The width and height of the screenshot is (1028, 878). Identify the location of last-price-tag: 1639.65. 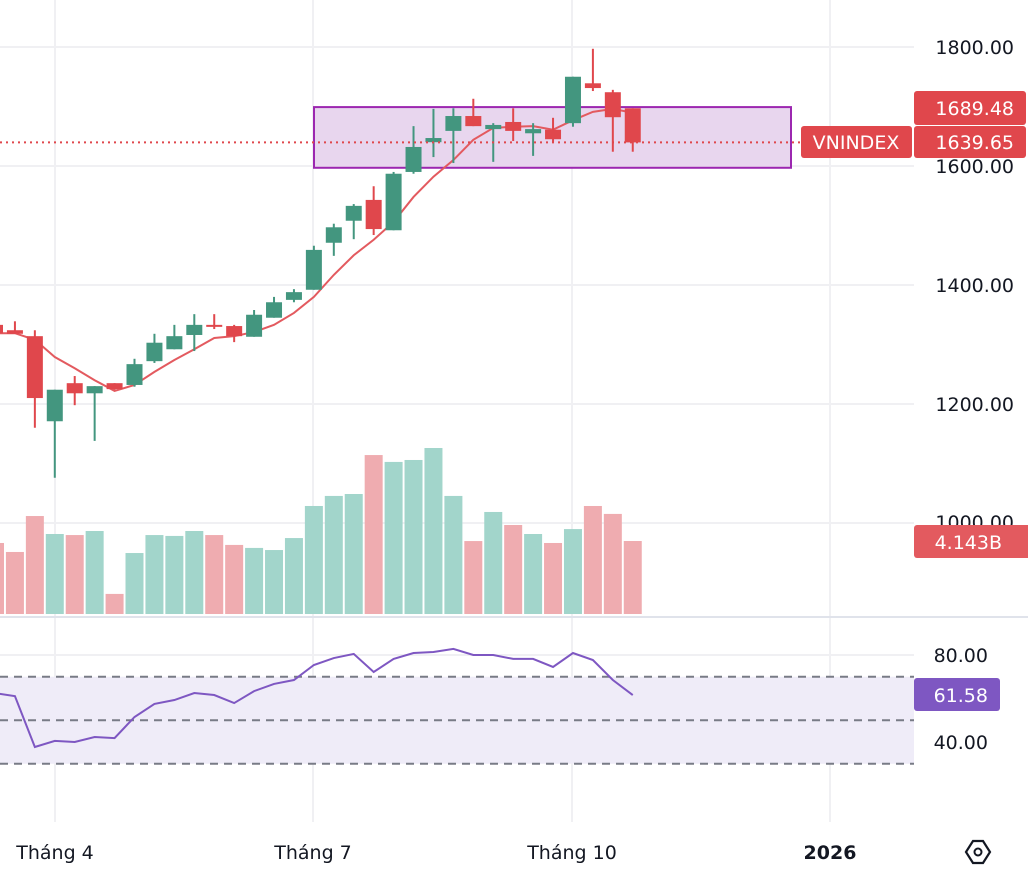
(970, 142).